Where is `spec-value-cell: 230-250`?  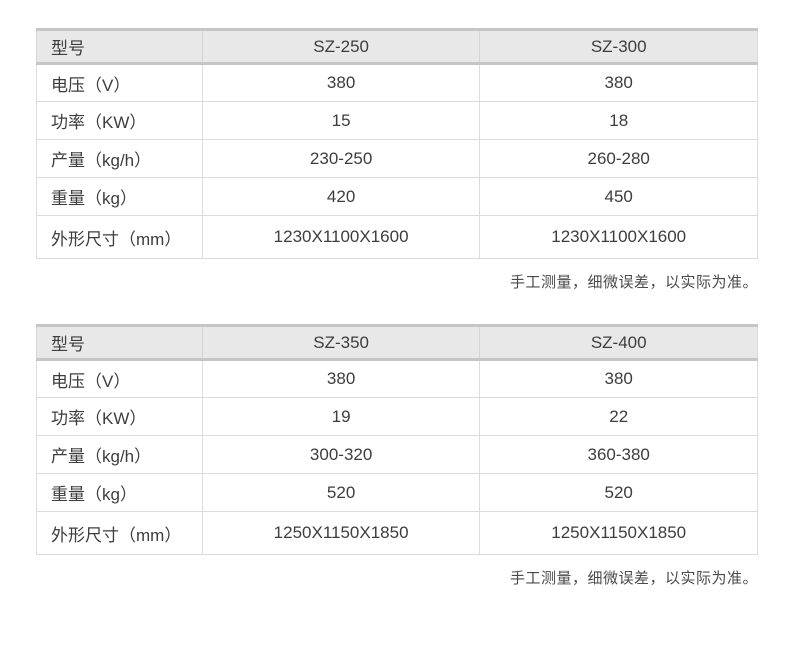 spec-value-cell: 230-250 is located at coordinates (341, 158).